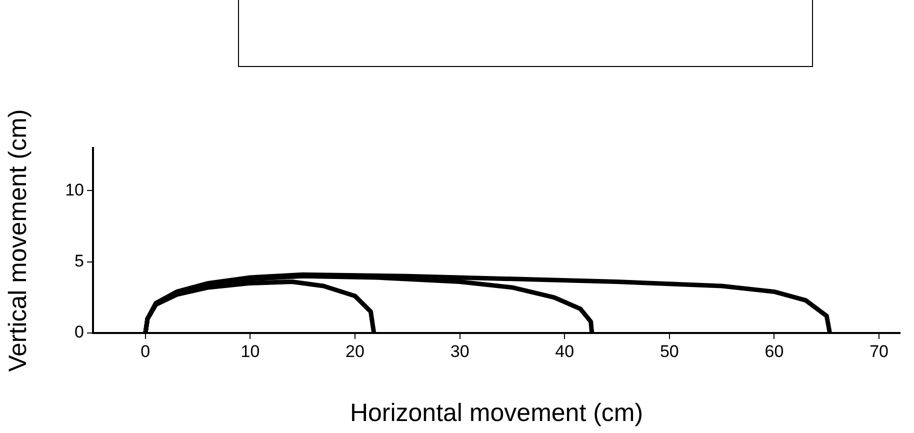  Describe the element at coordinates (145, 351) in the screenshot. I see `x-tick-label: 0` at that location.